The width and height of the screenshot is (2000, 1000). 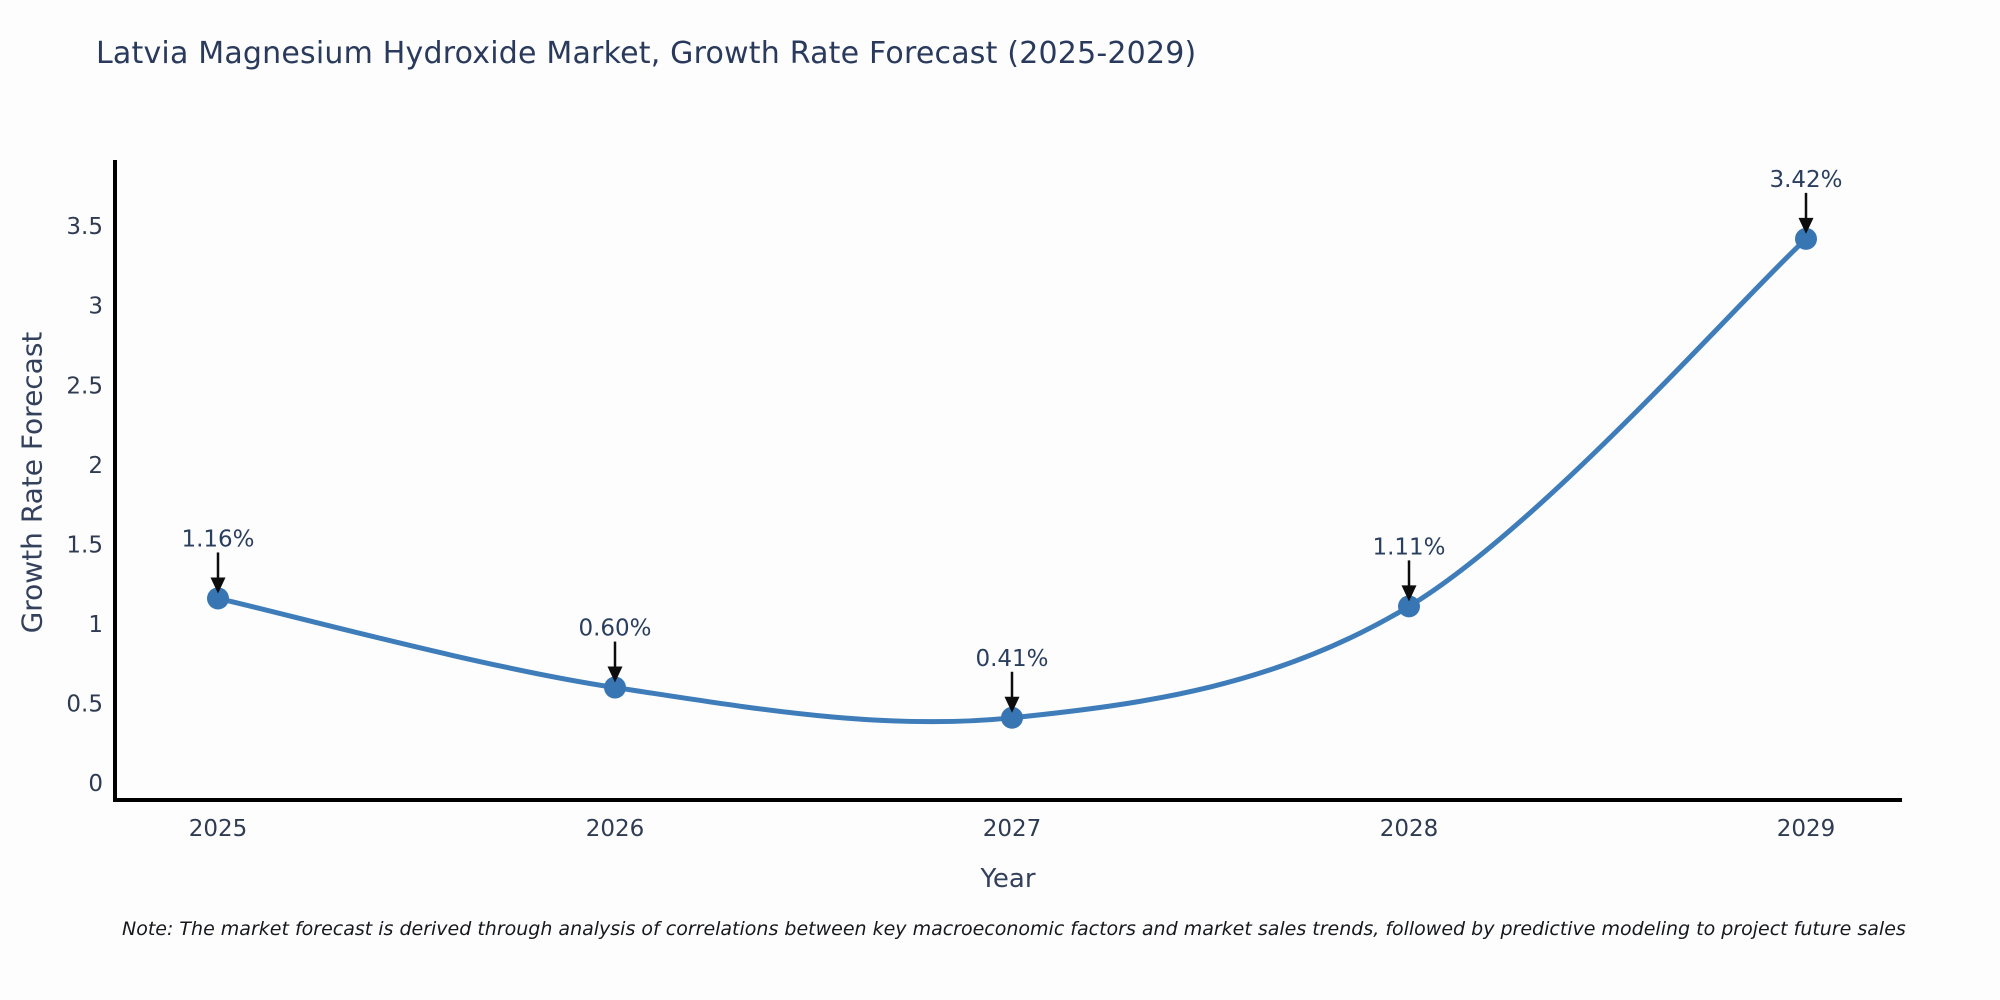 I want to click on y-tick-label: 3.5, so click(x=84, y=227).